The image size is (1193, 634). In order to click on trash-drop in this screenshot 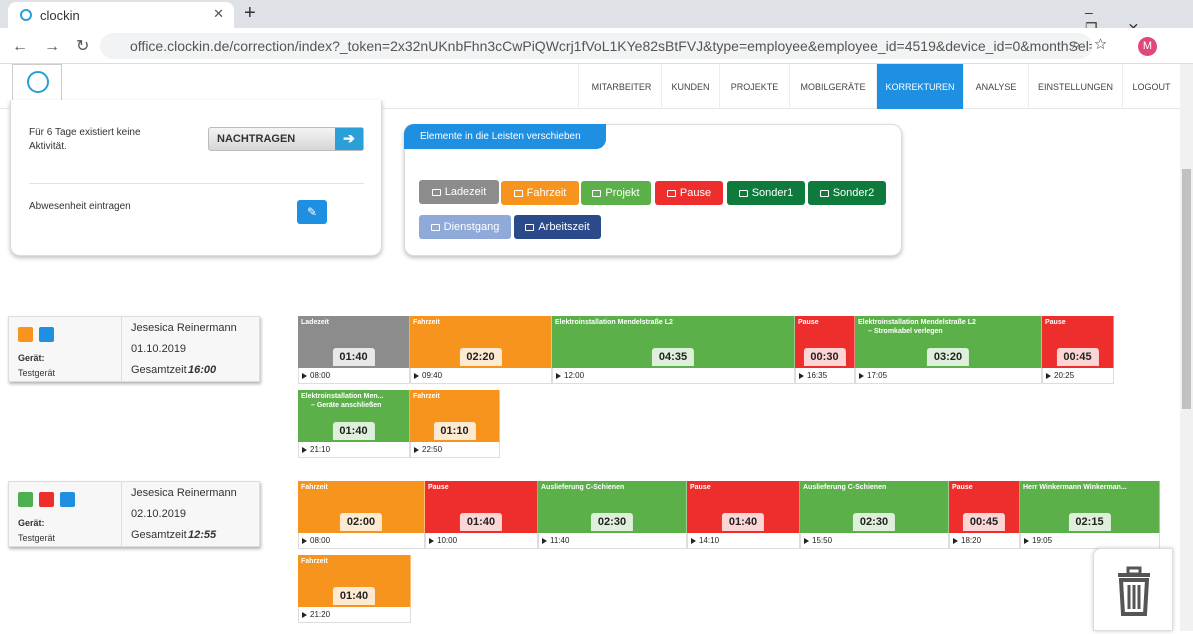, I will do `click(1133, 589)`.